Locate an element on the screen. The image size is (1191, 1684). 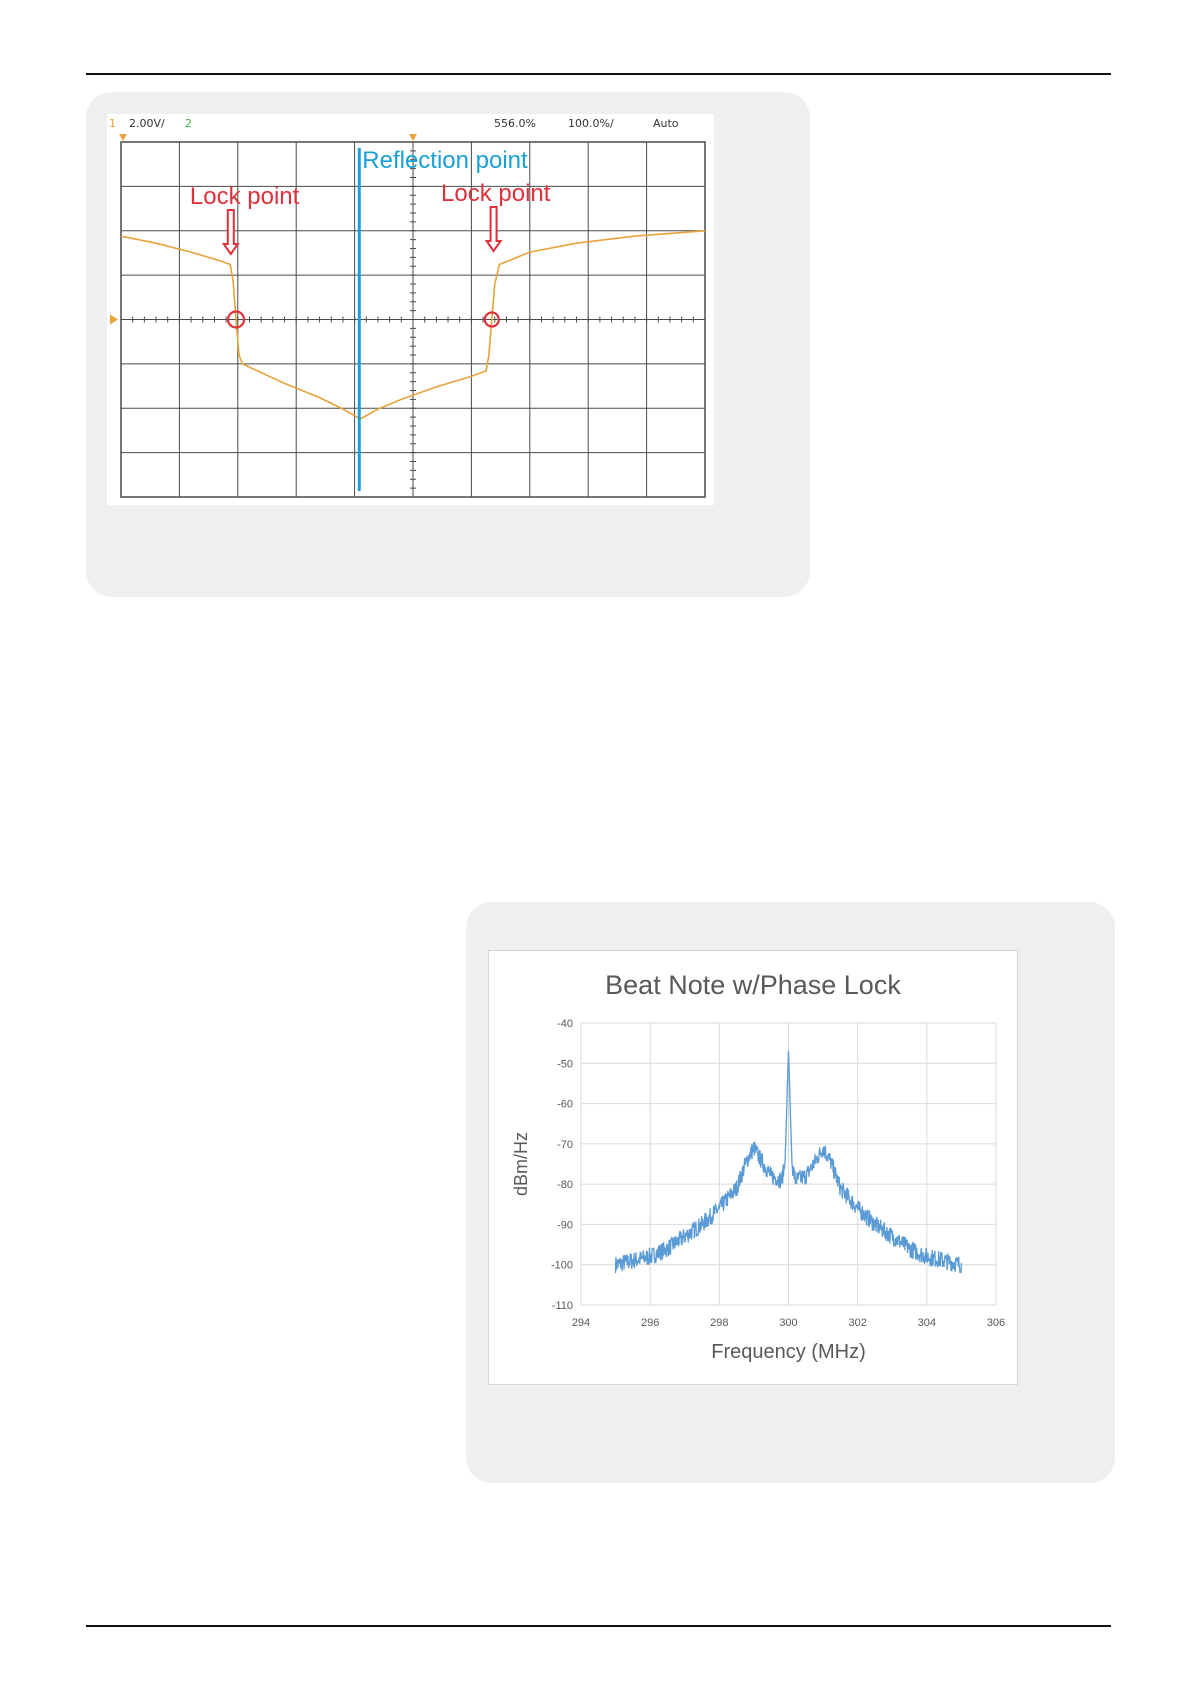
y-tick-label: -90 is located at coordinates (565, 1225).